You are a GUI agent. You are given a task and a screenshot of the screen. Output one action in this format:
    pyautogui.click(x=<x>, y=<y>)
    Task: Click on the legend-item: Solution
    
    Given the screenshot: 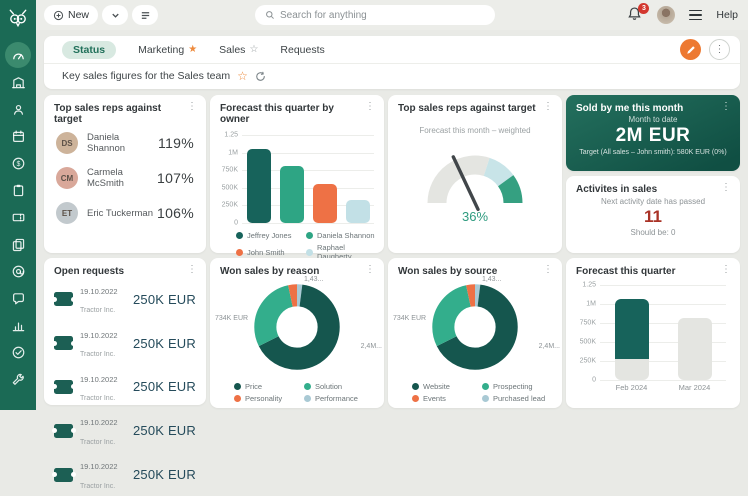 What is the action you would take?
    pyautogui.click(x=339, y=386)
    